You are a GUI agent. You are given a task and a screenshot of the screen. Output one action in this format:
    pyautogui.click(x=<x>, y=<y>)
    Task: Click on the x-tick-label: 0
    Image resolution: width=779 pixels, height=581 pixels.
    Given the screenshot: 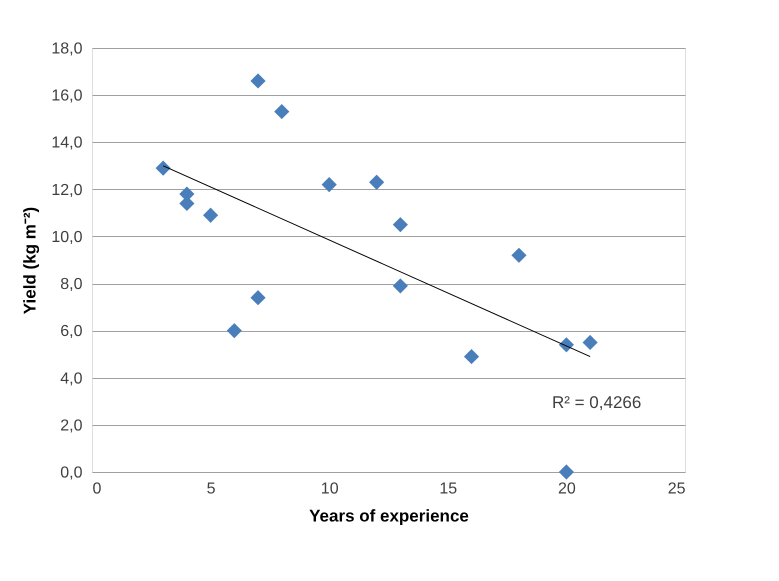 What is the action you would take?
    pyautogui.click(x=97, y=489)
    